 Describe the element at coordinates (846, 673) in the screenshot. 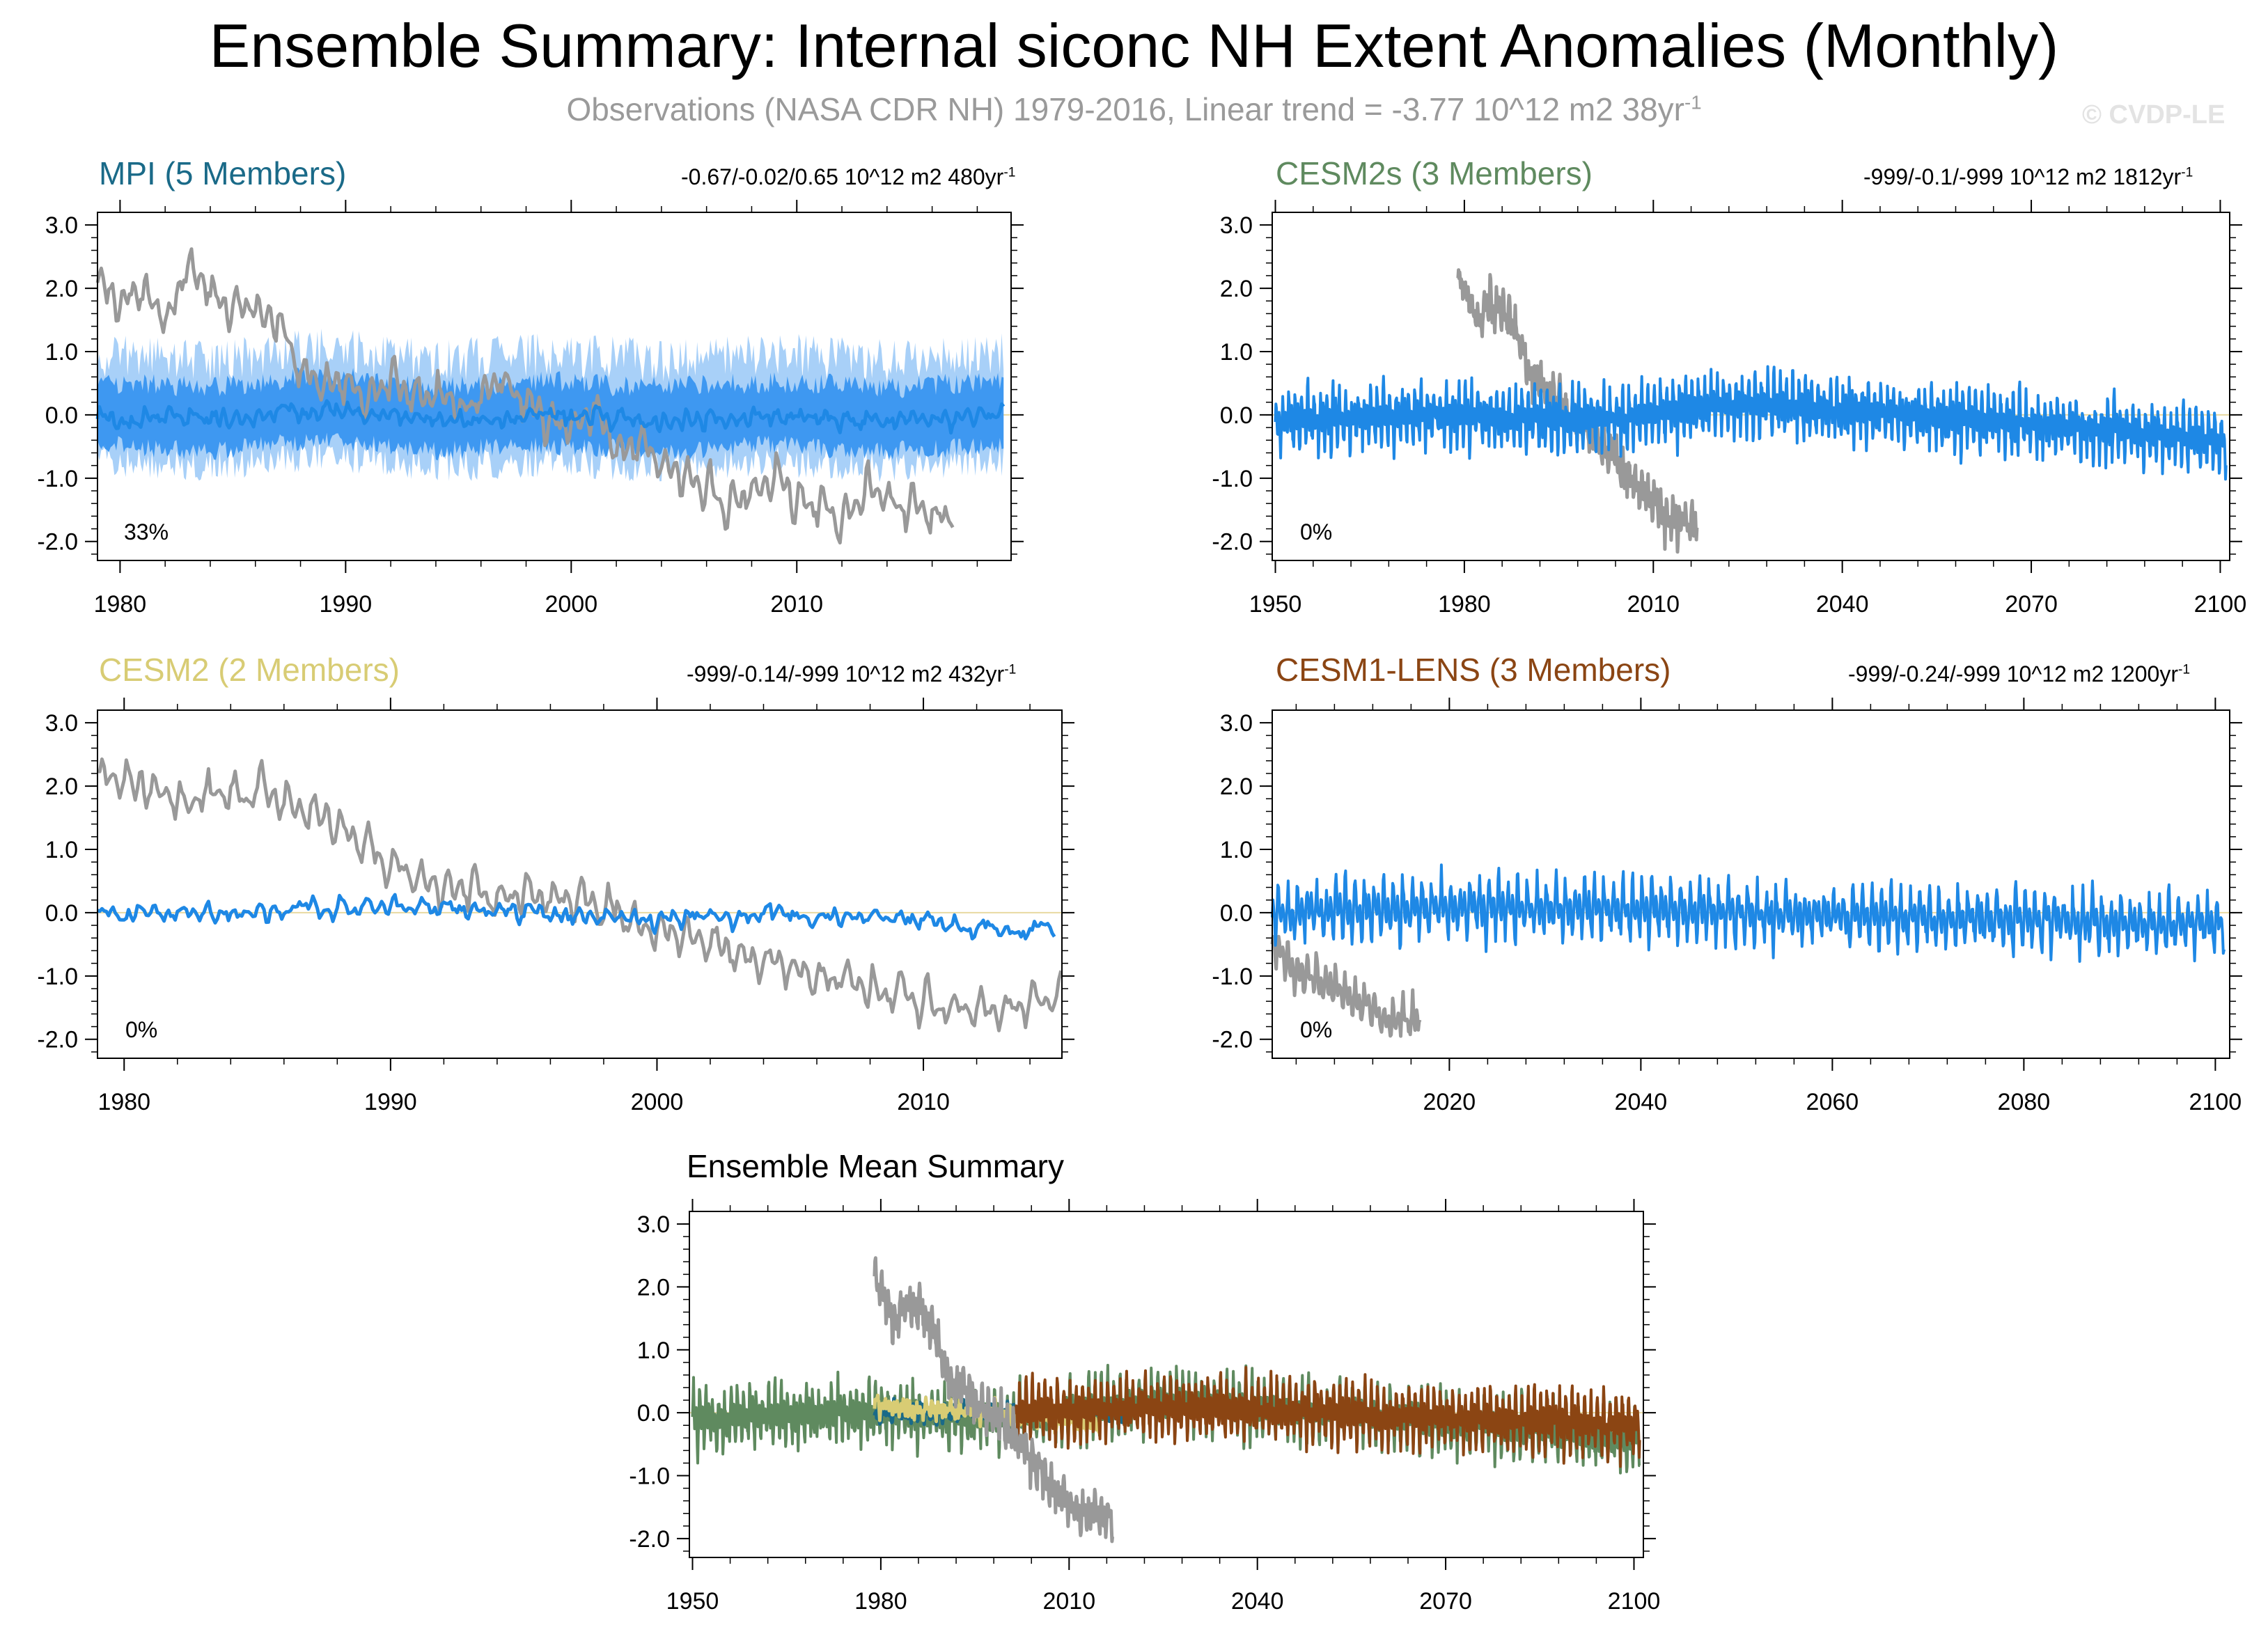

I see `cesm2-stat-text: -999/-0.14/-999 10^12 m2 432yr` at that location.